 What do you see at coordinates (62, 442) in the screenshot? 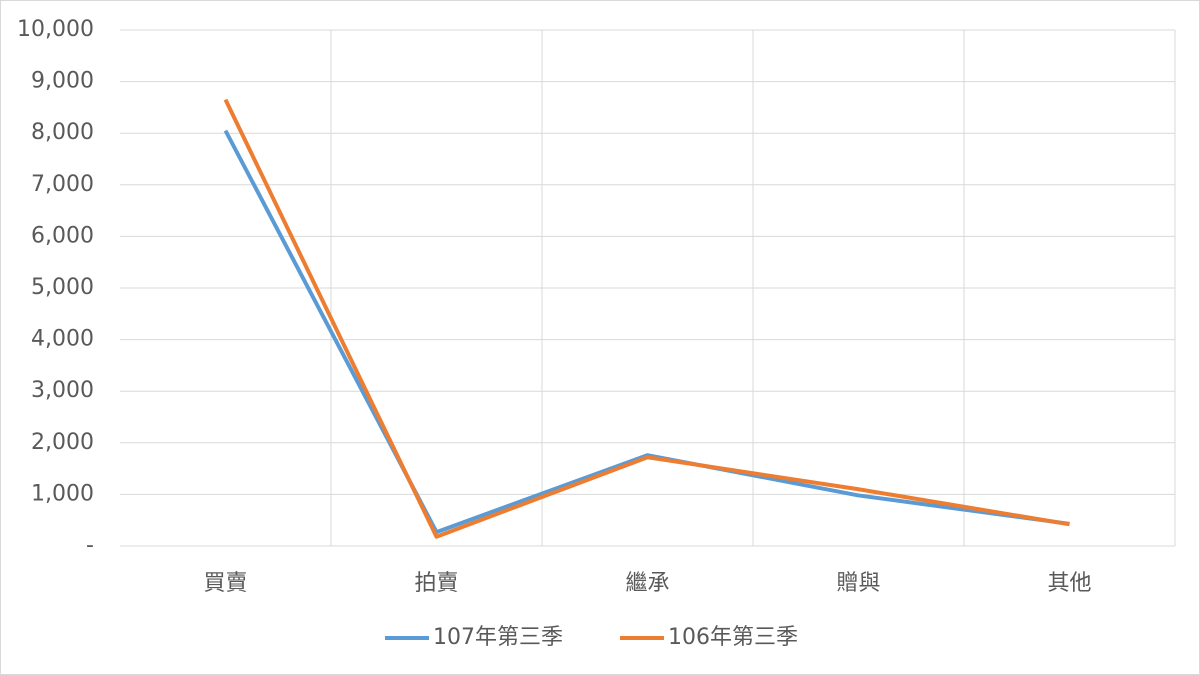
I see `y-tick-label: 2,000` at bounding box center [62, 442].